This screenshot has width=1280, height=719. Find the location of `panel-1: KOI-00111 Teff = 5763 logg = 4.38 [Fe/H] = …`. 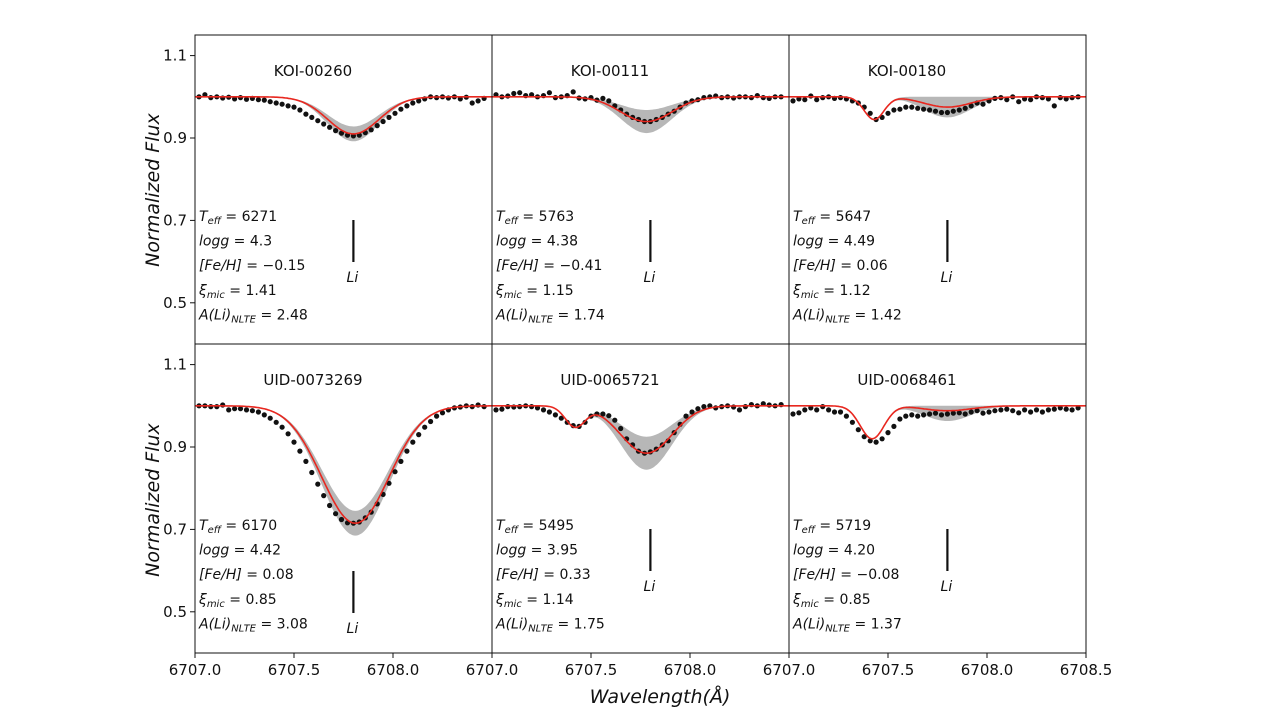

panel-1: KOI-00111 Teff = 5763 logg = 4.38 [Fe/H] = … is located at coordinates (640, 193).